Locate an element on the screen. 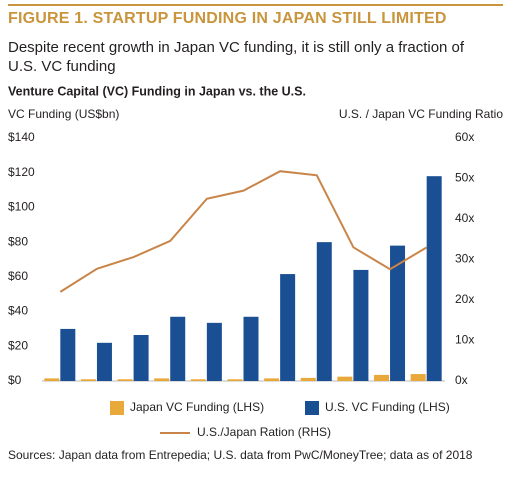 The width and height of the screenshot is (511, 477). y2-axis-label: U.S. / Japan VC Funding Ratio is located at coordinates (421, 114).